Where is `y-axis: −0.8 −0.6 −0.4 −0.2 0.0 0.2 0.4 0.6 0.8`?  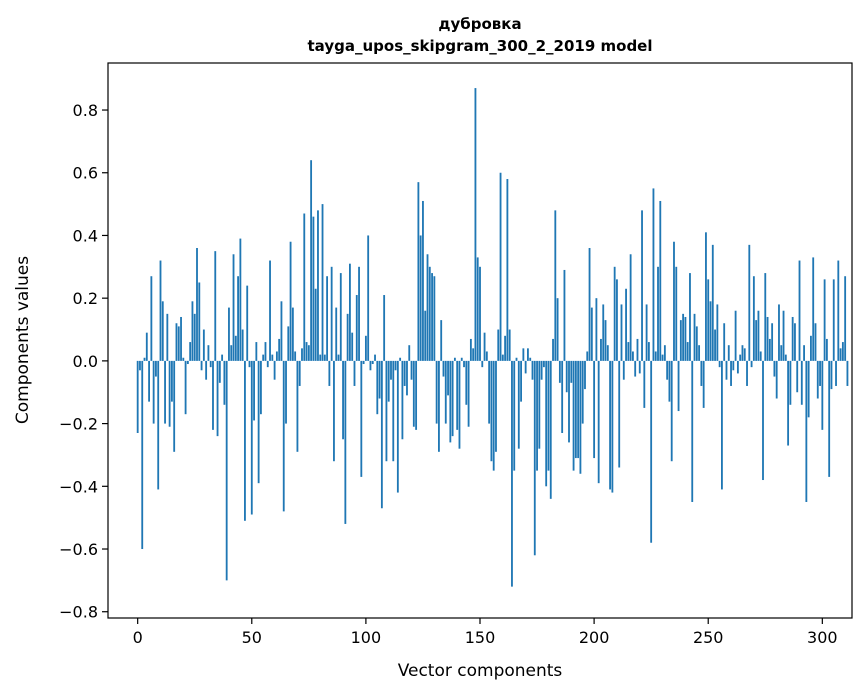
y-axis: −0.8 −0.6 −0.4 −0.2 0.0 0.2 0.4 0.6 0.8 is located at coordinates (83, 361).